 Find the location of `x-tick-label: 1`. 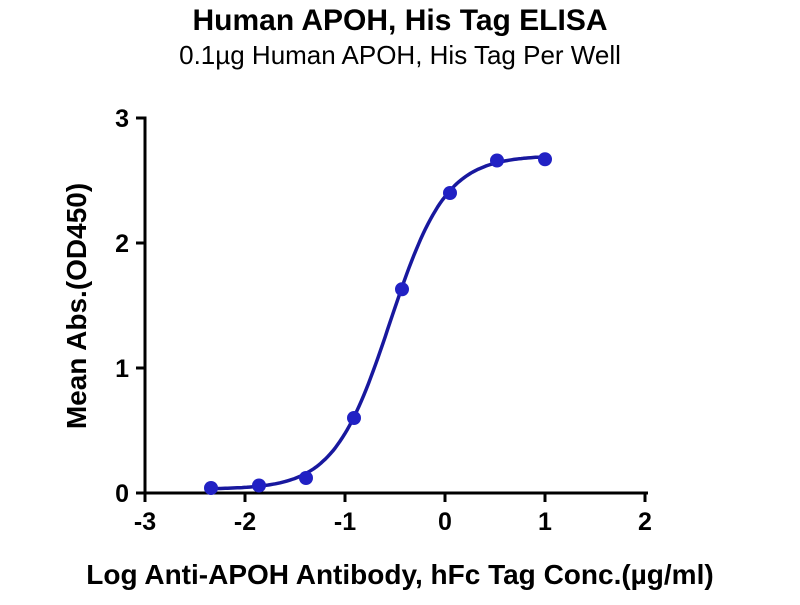

x-tick-label: 1 is located at coordinates (545, 522).